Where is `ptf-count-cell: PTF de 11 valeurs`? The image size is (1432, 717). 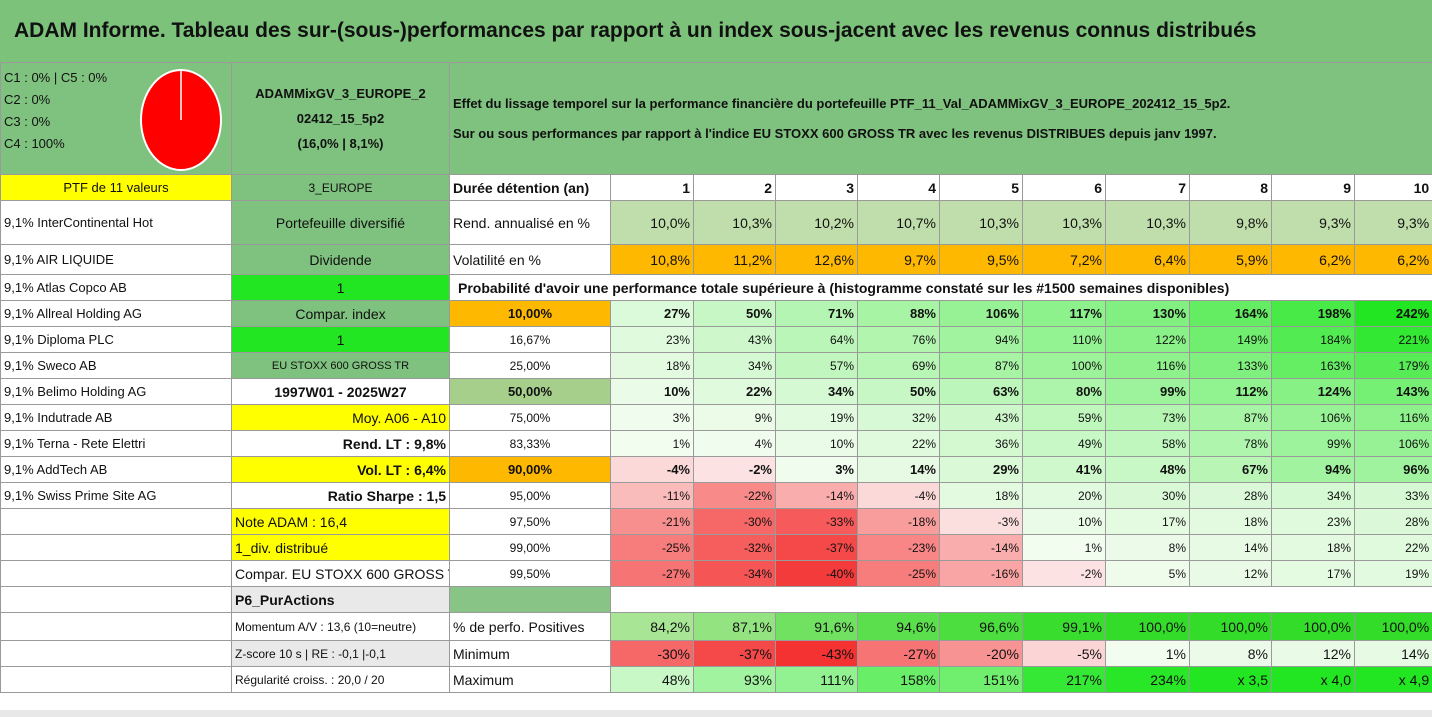 ptf-count-cell: PTF de 11 valeurs is located at coordinates (116, 187).